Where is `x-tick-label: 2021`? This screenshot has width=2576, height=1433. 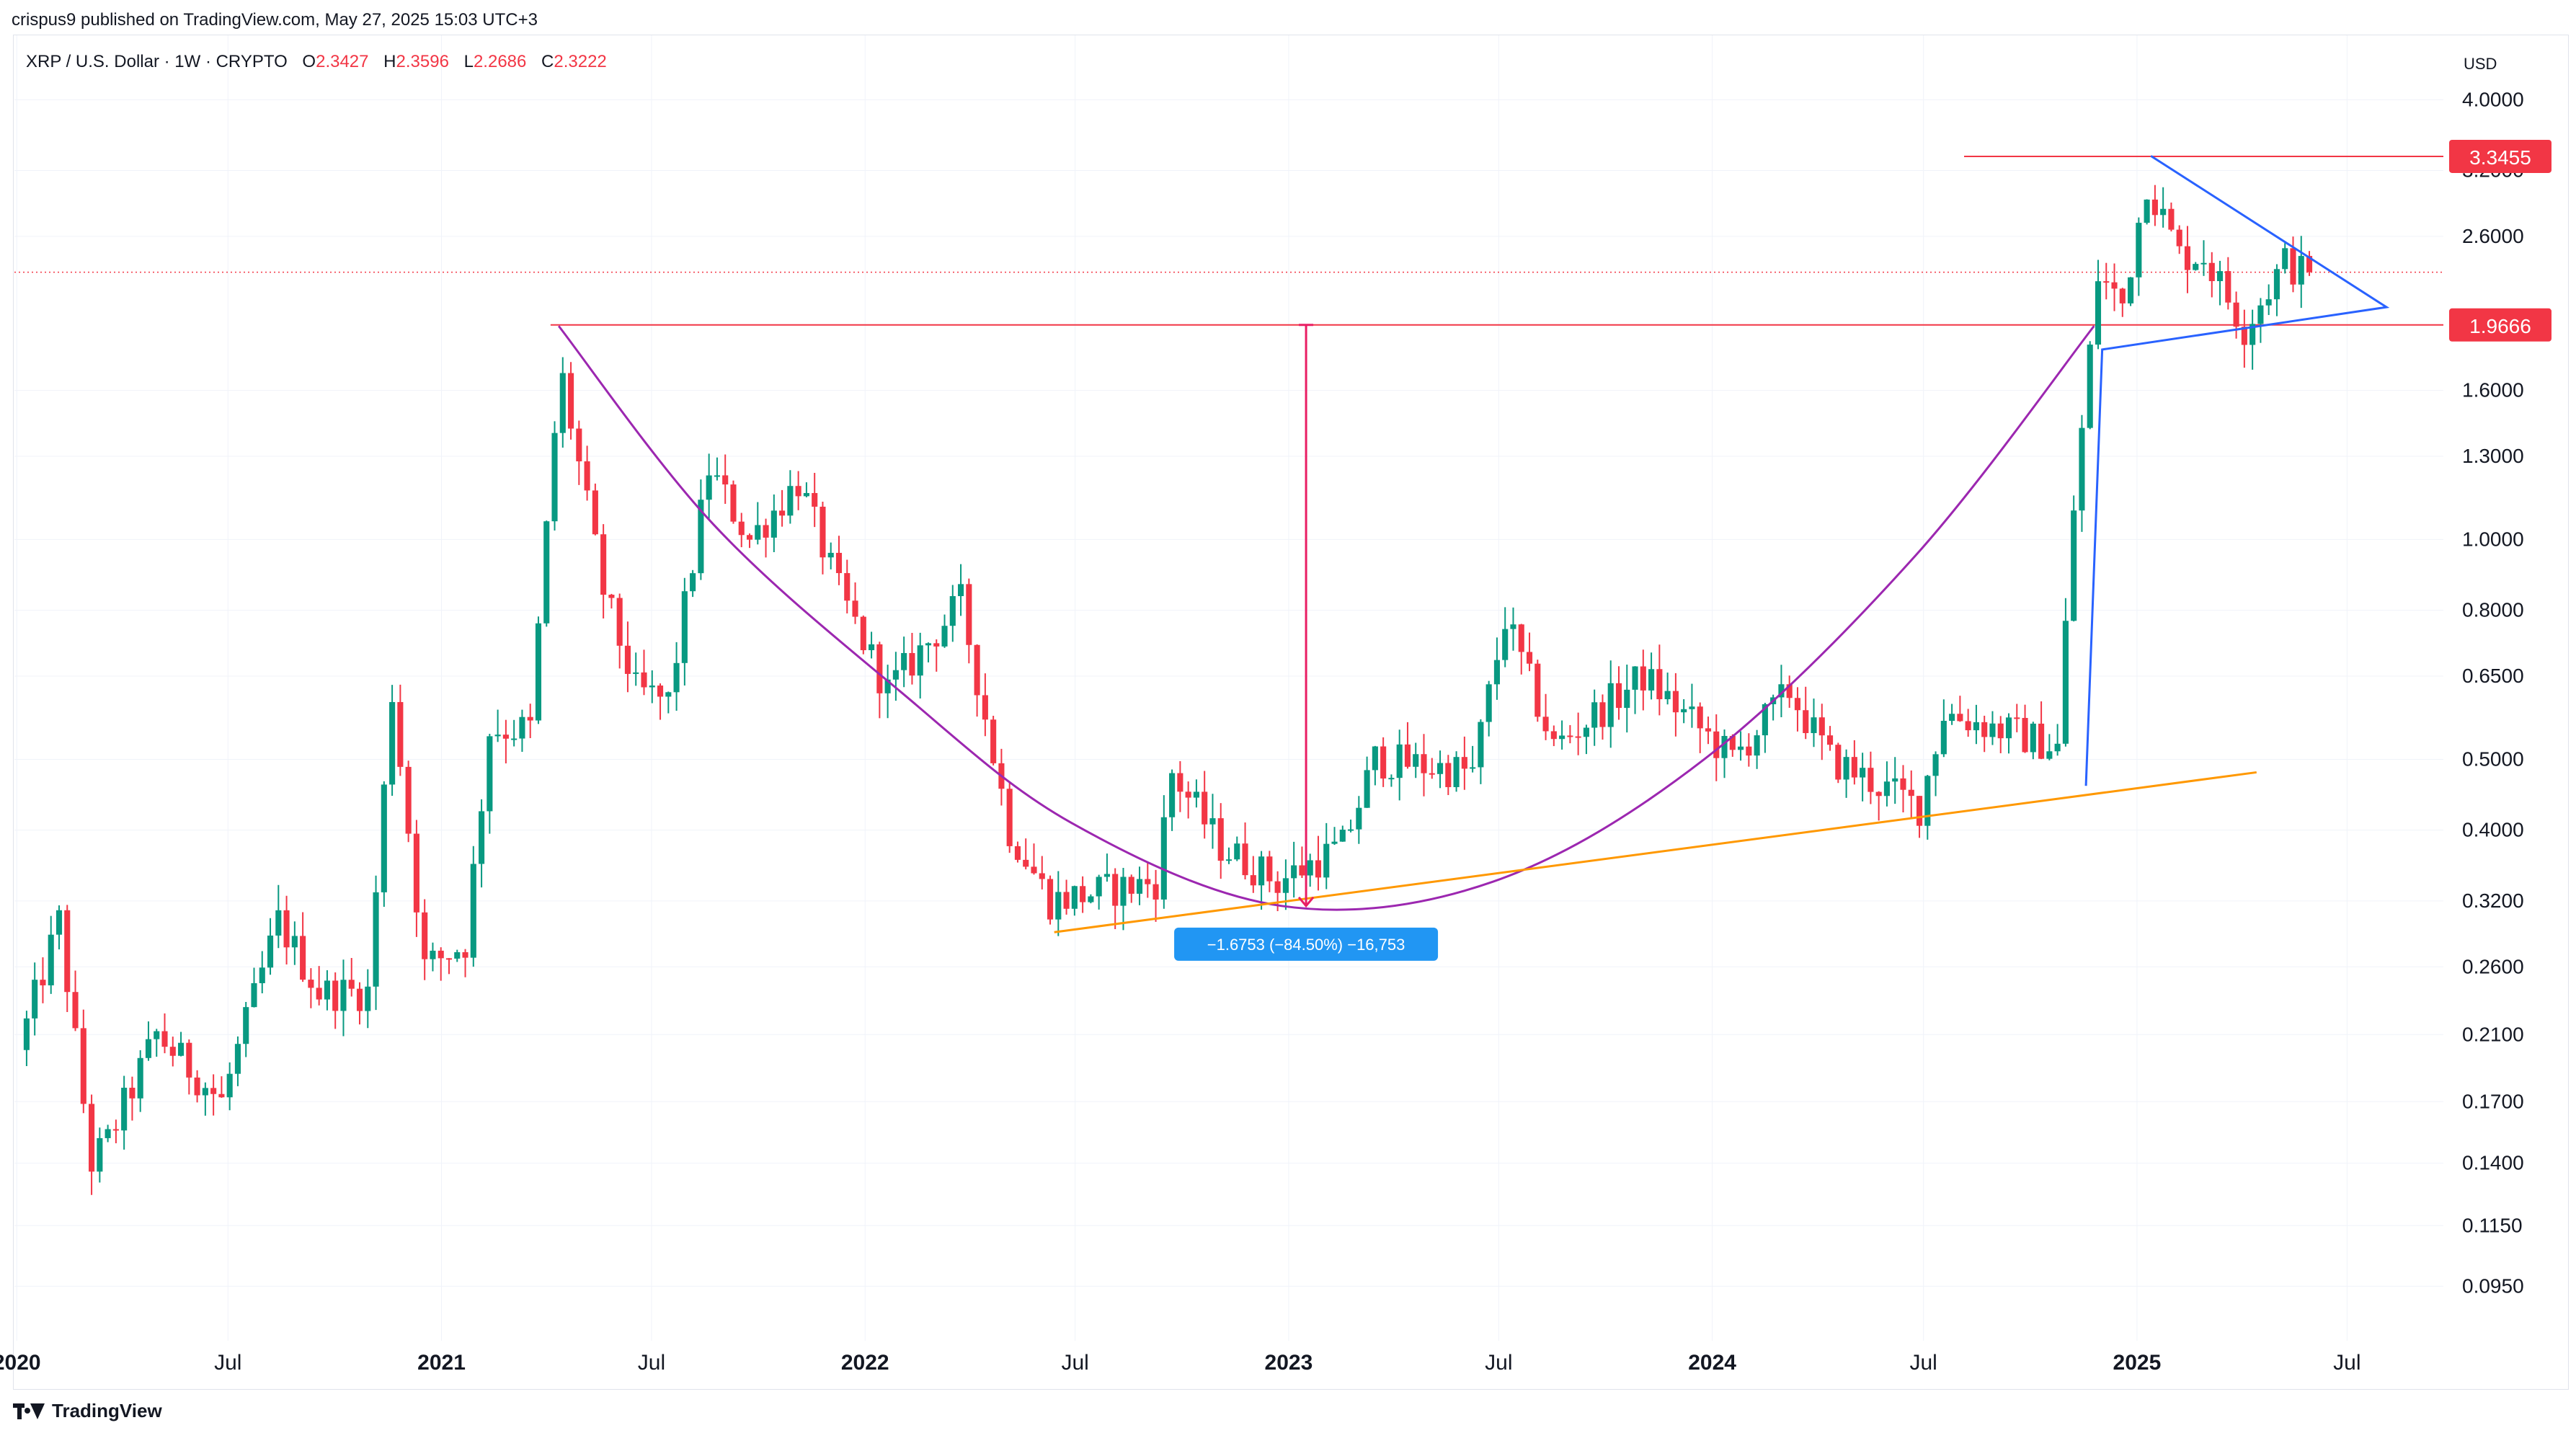
x-tick-label: 2021 is located at coordinates (441, 1363).